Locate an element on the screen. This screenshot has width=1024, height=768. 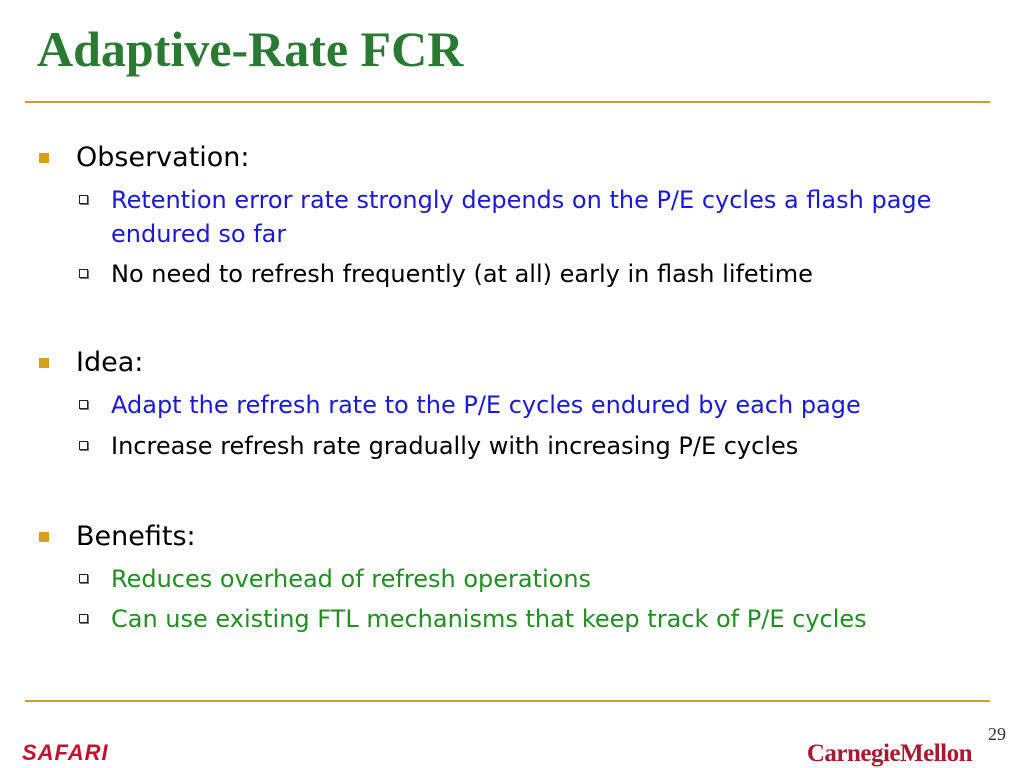
slide-title: Adaptive-Rate FCR is located at coordinates (250, 49).